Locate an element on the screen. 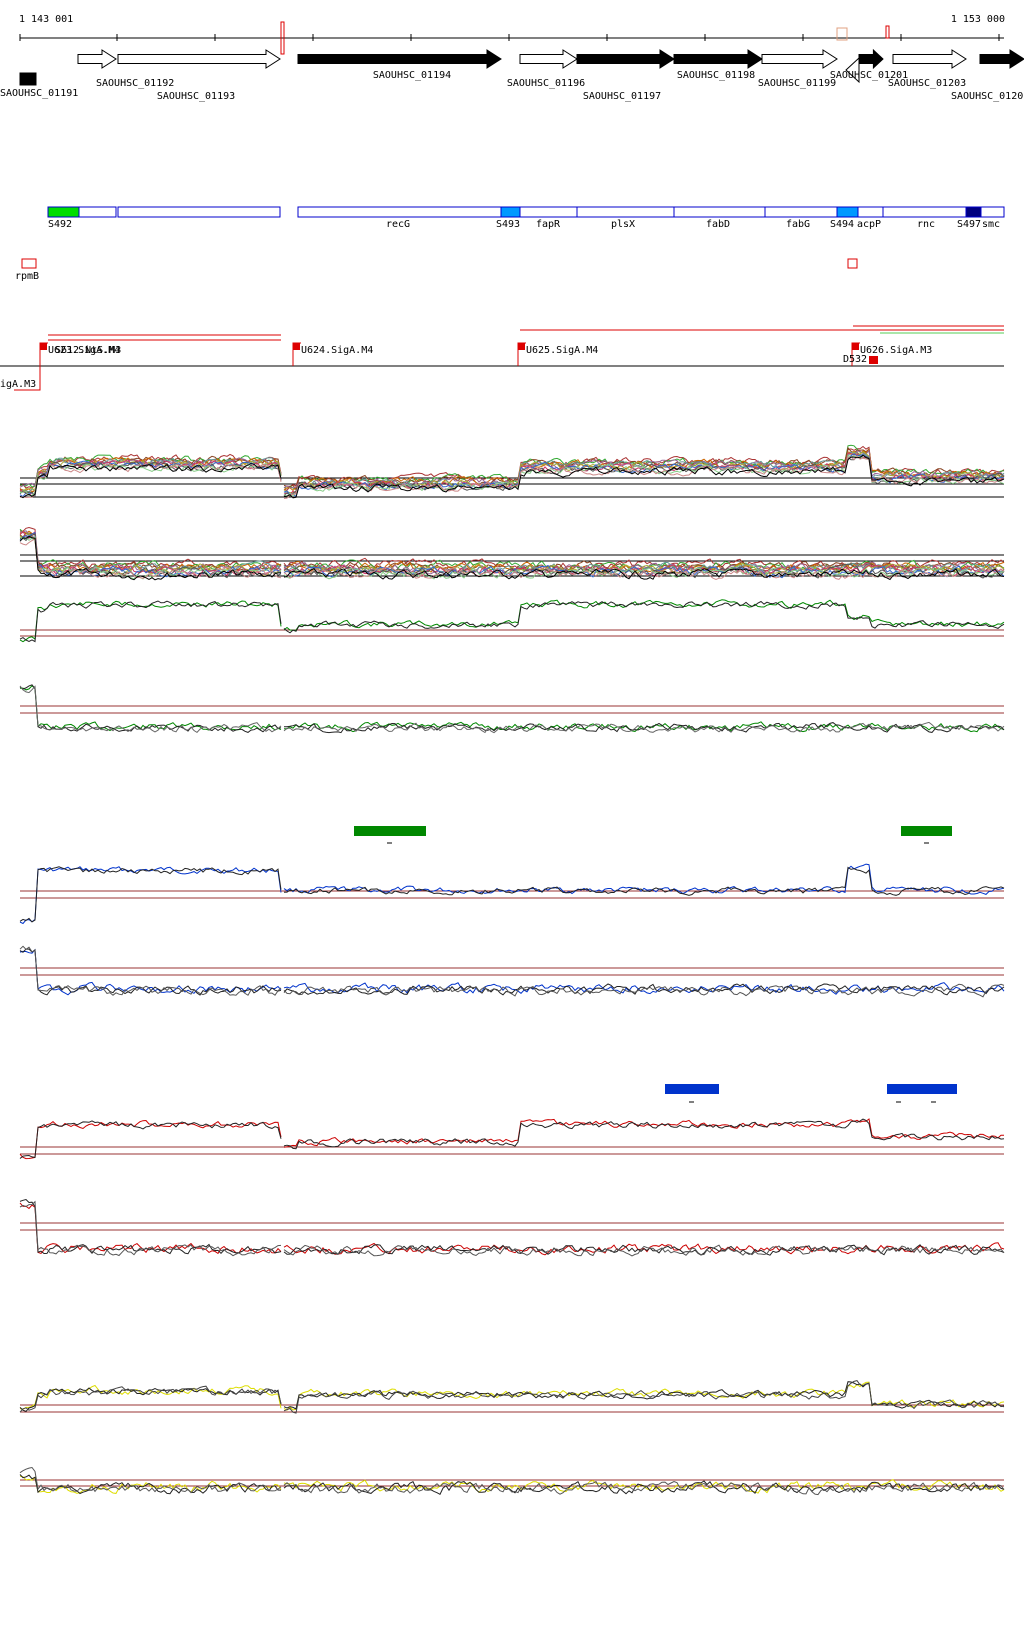 The image size is (1024, 1644). gene-label: SAOUHSC_01203 is located at coordinates (927, 83).